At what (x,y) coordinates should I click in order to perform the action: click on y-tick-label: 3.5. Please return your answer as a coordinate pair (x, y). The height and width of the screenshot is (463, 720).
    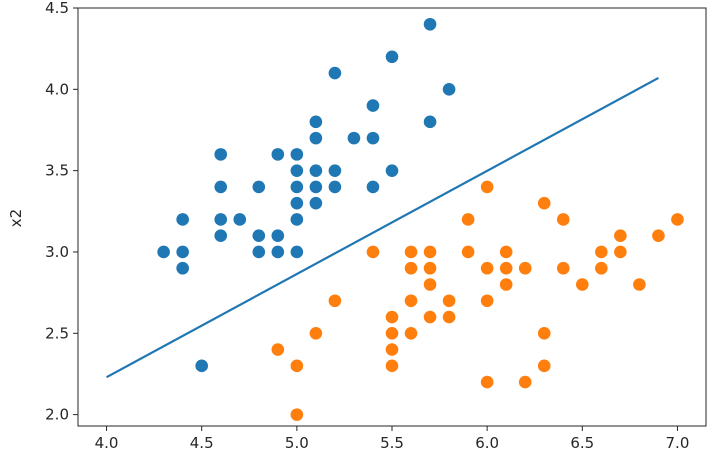
    Looking at the image, I should click on (57, 171).